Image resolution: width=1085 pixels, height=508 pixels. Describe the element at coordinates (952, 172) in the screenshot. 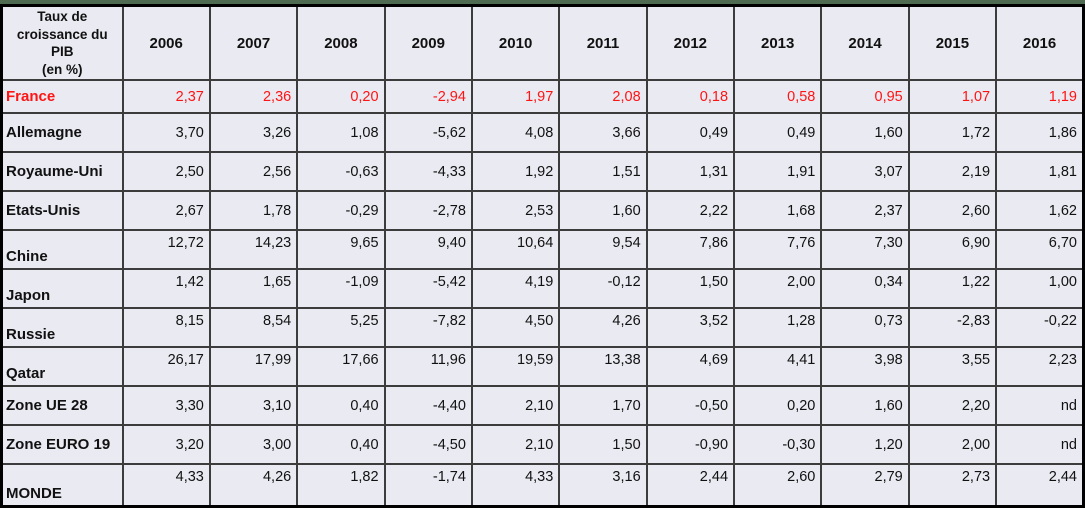

I see `value-cell: 2,19` at that location.